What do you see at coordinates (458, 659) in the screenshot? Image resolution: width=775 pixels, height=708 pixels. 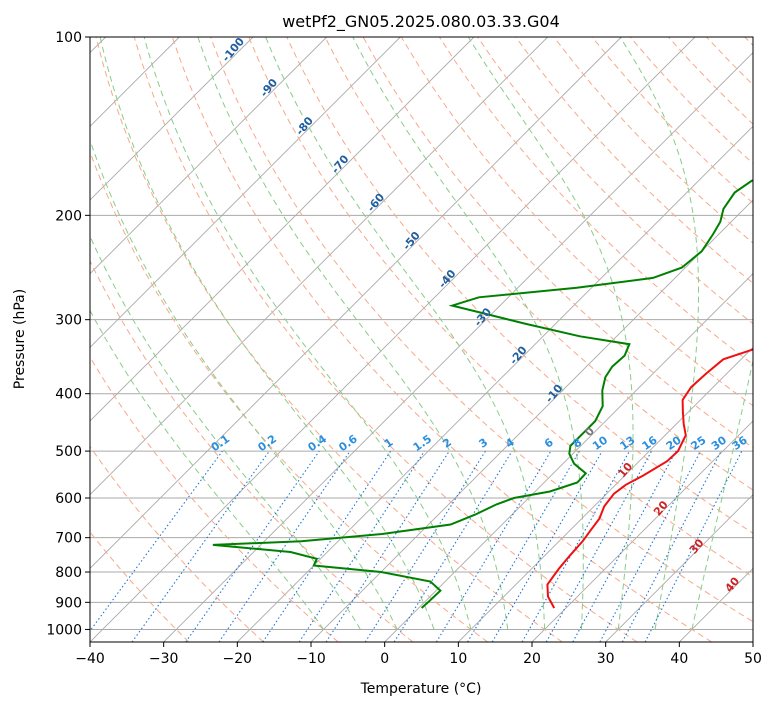 I see `x-tick-label: 10` at bounding box center [458, 659].